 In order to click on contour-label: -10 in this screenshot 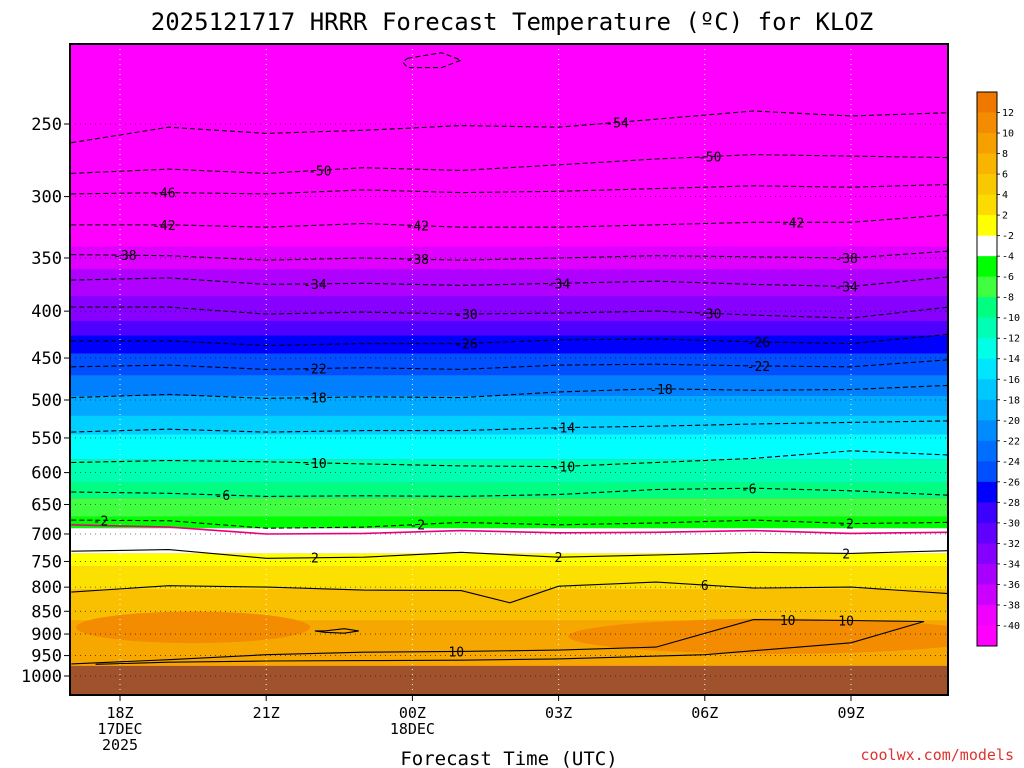, I will do `click(314, 464)`.